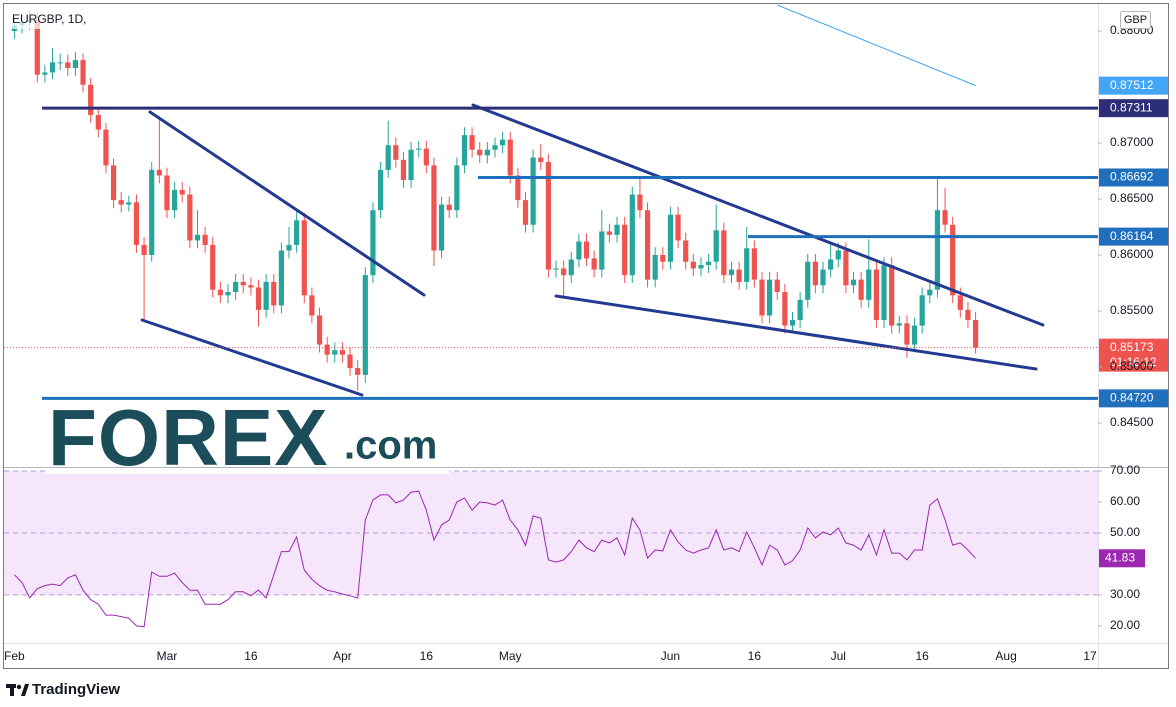 Image resolution: width=1176 pixels, height=707 pixels. What do you see at coordinates (1132, 236) in the screenshot?
I see `level-label: 0.86164` at bounding box center [1132, 236].